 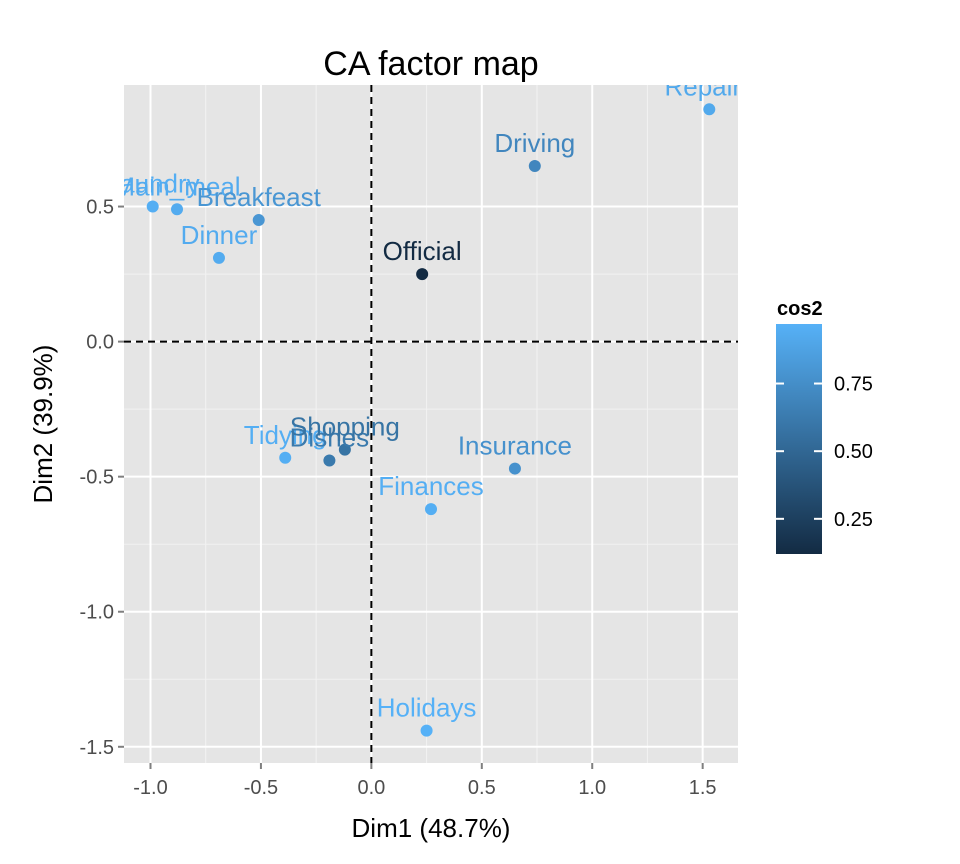 I want to click on point-label: Official, so click(x=422, y=251).